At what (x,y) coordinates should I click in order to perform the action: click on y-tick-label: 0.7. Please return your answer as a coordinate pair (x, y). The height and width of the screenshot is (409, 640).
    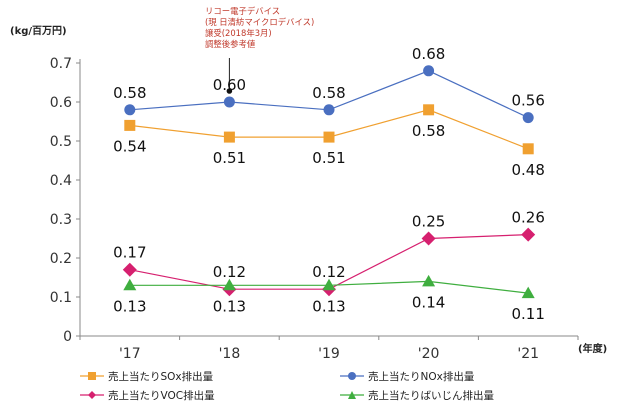
    Looking at the image, I should click on (61, 64).